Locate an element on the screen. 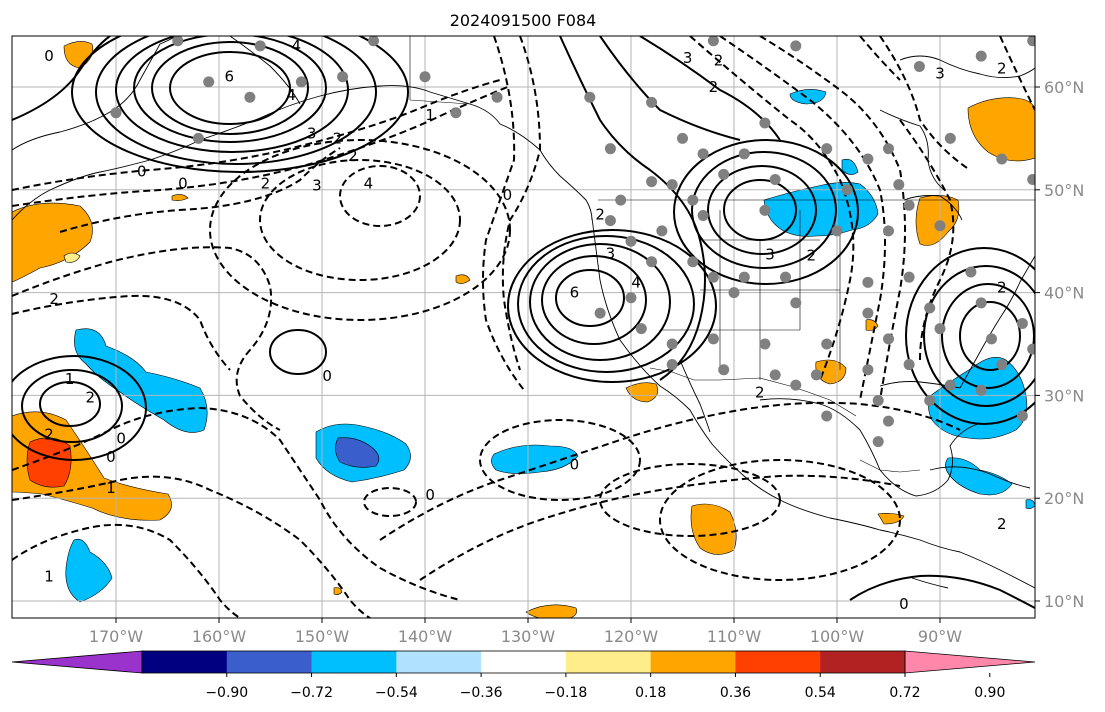 This screenshot has width=1105, height=712. colorbar-tick-label: 0.72 is located at coordinates (904, 693).